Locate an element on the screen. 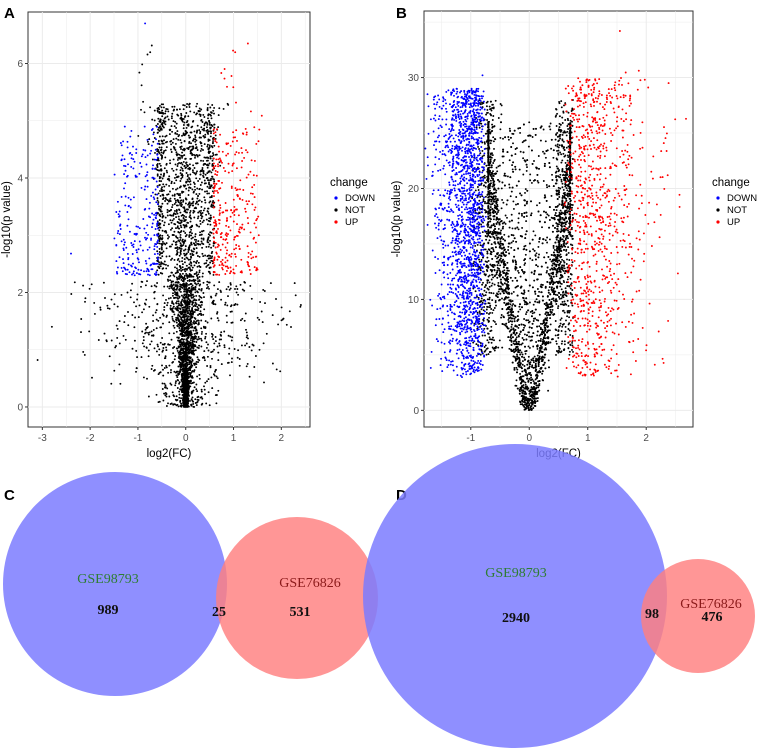  legend-swatch is located at coordinates (336, 198).